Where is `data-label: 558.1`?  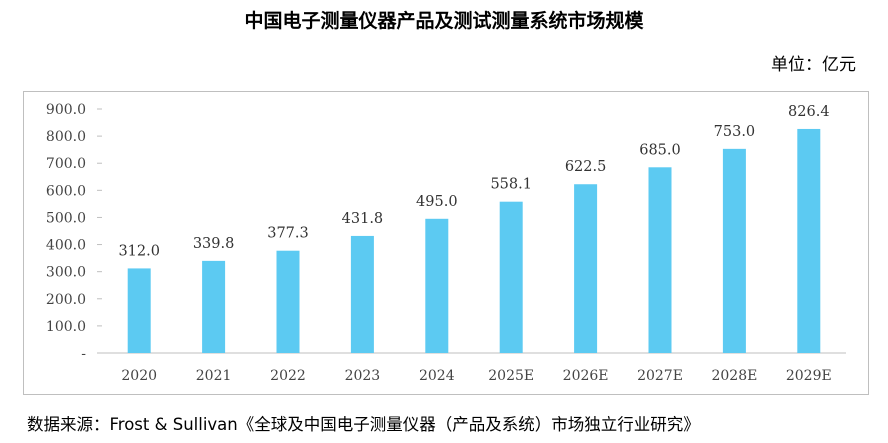 data-label: 558.1 is located at coordinates (511, 185).